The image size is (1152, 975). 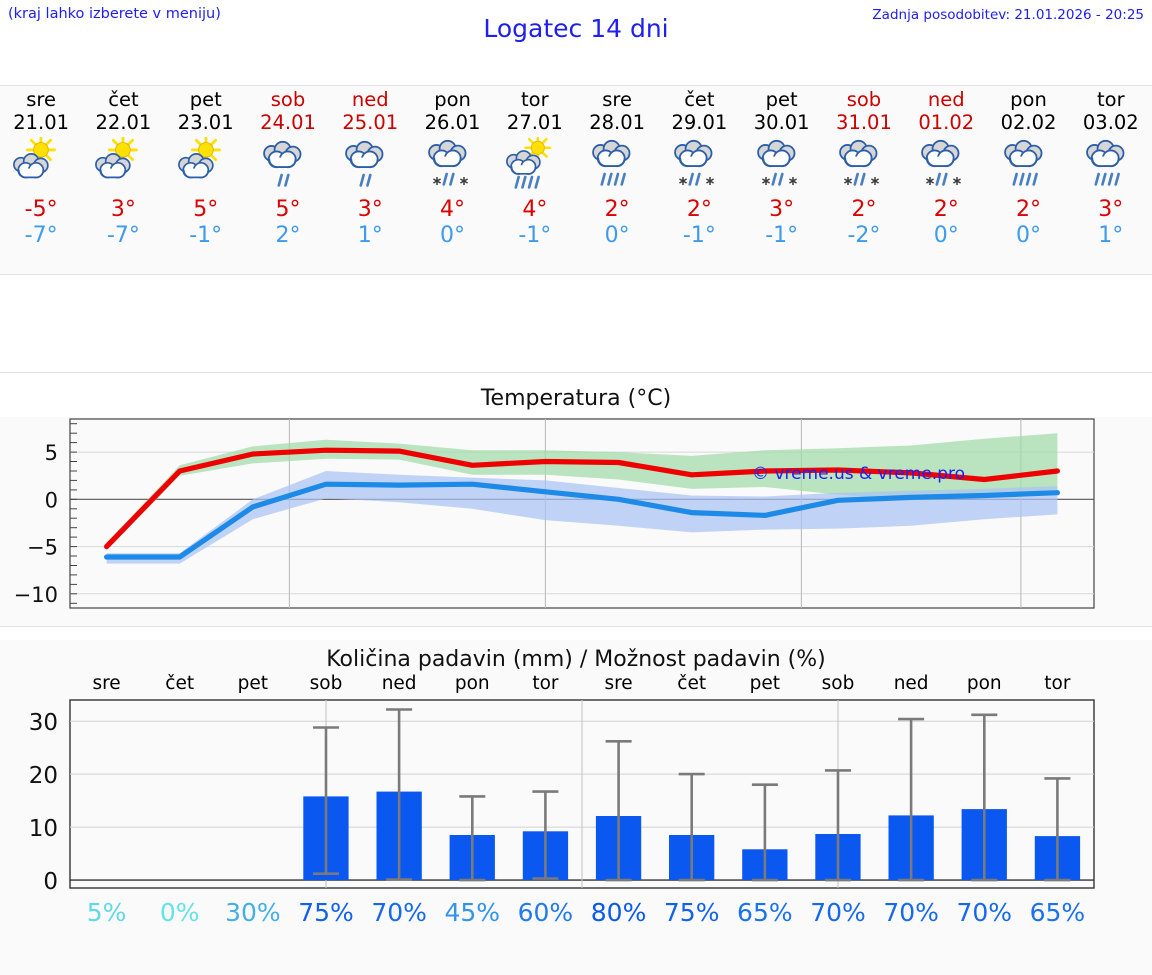 I want to click on day-column: pon 26.01 4° 0°, so click(x=452, y=180).